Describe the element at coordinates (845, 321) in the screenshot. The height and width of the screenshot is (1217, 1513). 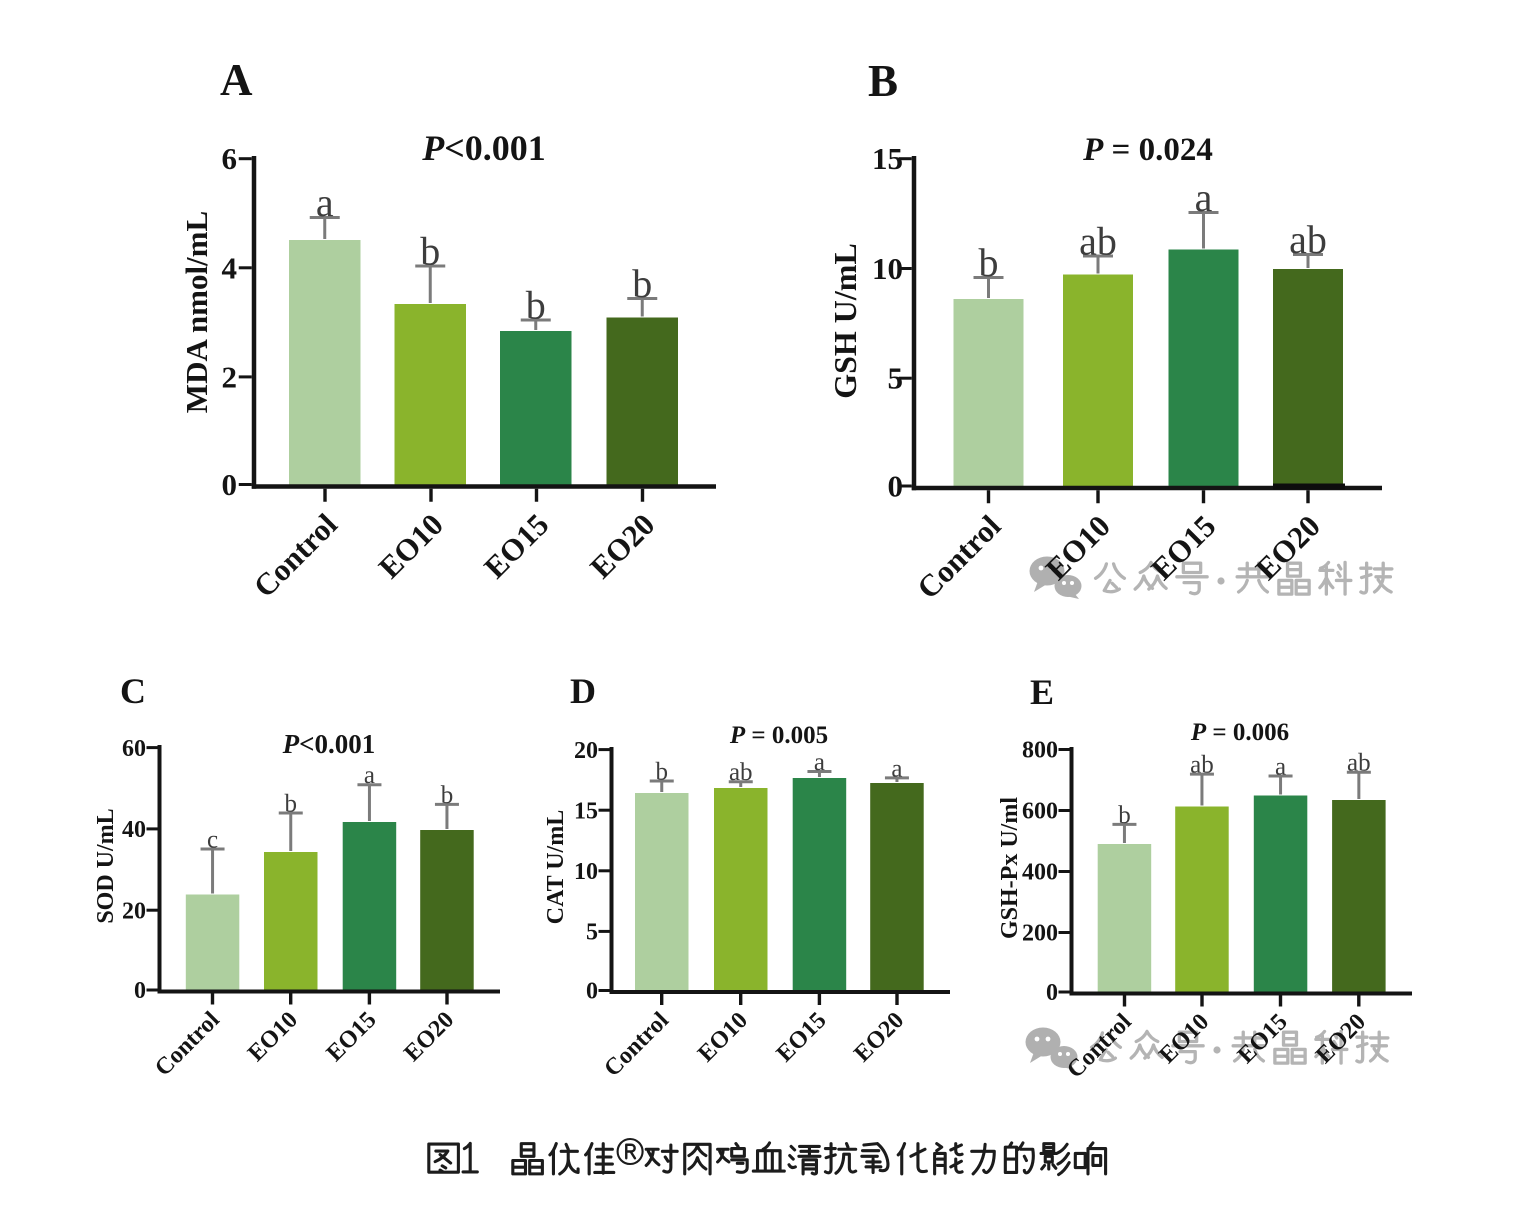
I see `svg-text: GSH U/mL` at that location.